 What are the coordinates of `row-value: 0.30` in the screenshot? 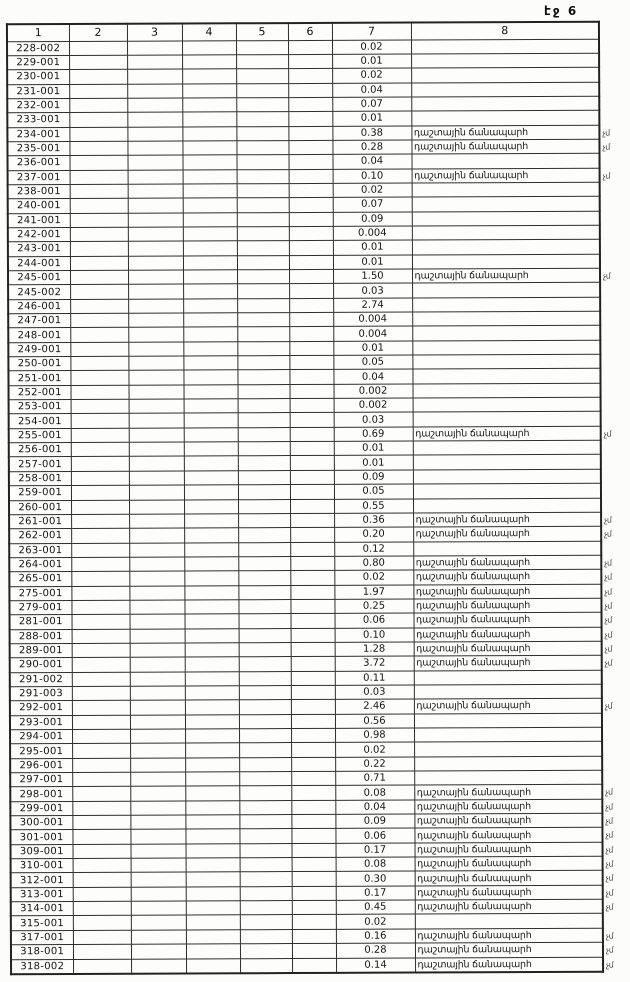 It's located at (375, 879).